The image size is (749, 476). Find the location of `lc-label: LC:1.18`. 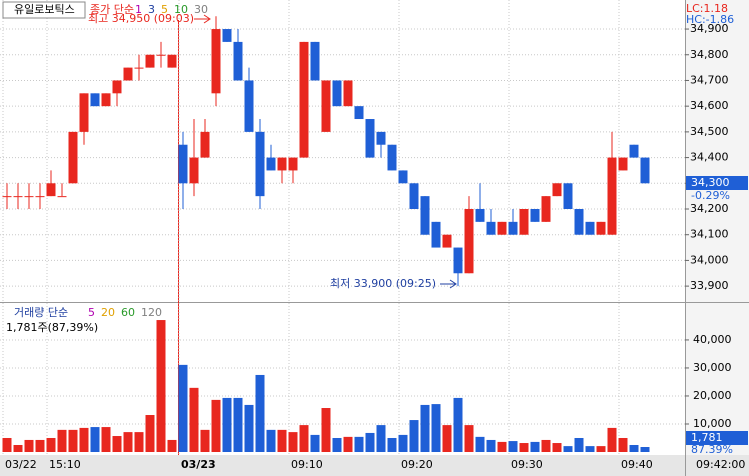

lc-label: LC:1.18 is located at coordinates (707, 8).